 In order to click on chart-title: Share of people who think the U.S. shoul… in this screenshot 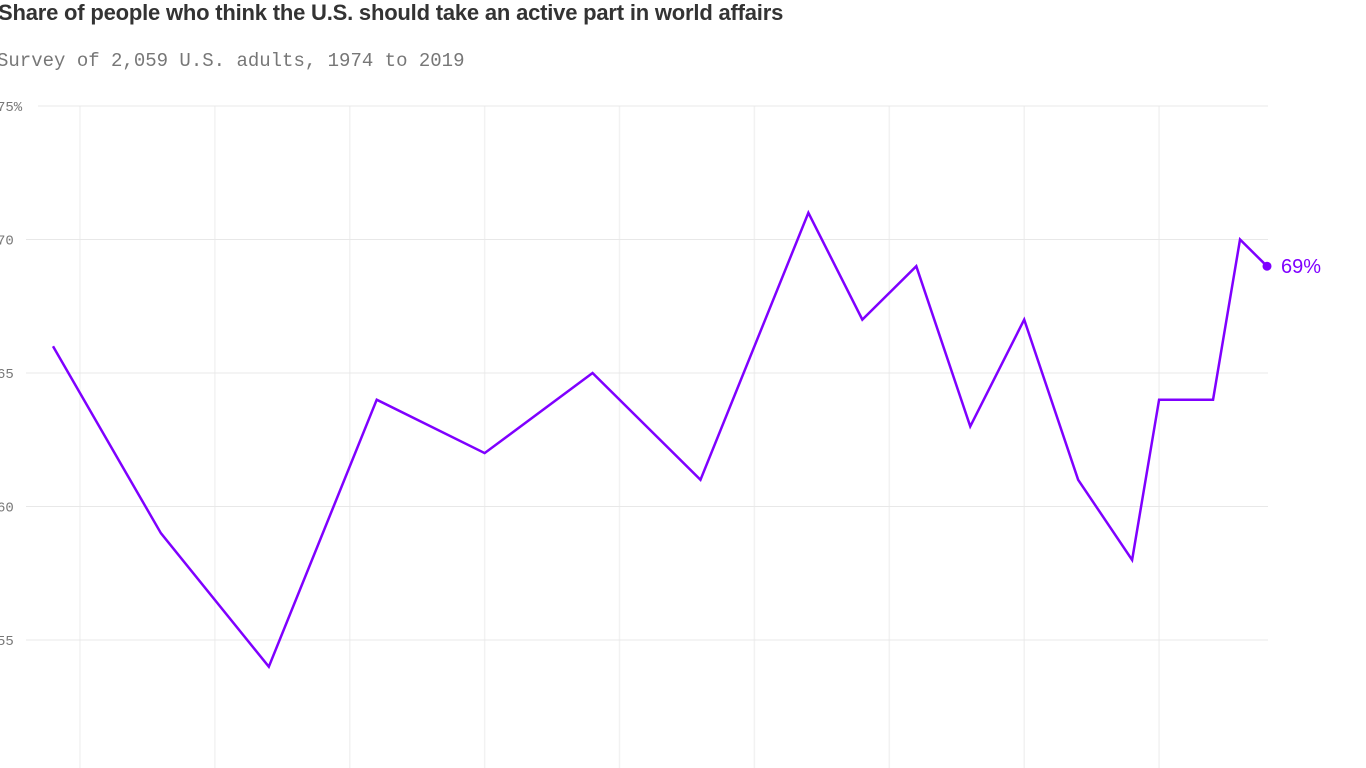, I will do `click(392, 12)`.